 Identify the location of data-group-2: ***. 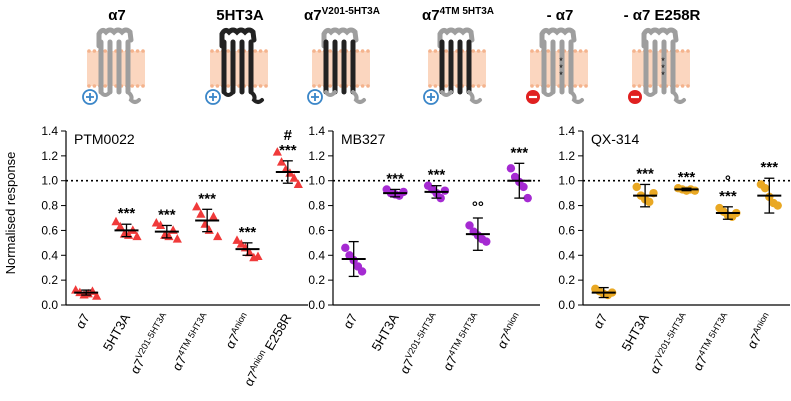
(166, 224).